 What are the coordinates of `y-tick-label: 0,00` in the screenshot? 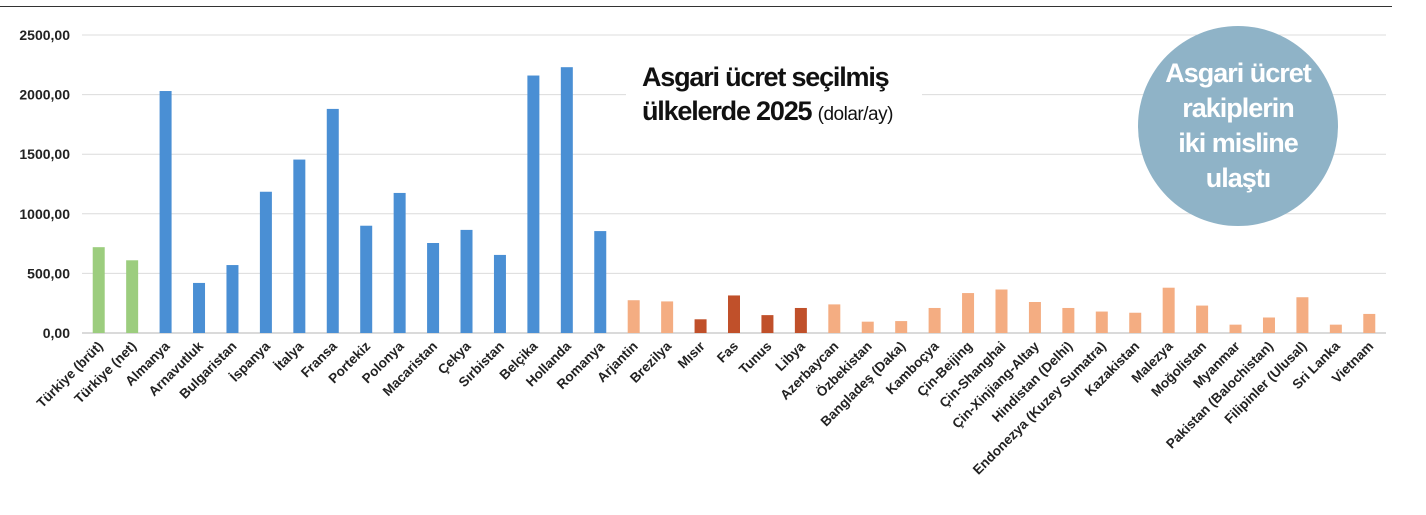 It's located at (56, 333).